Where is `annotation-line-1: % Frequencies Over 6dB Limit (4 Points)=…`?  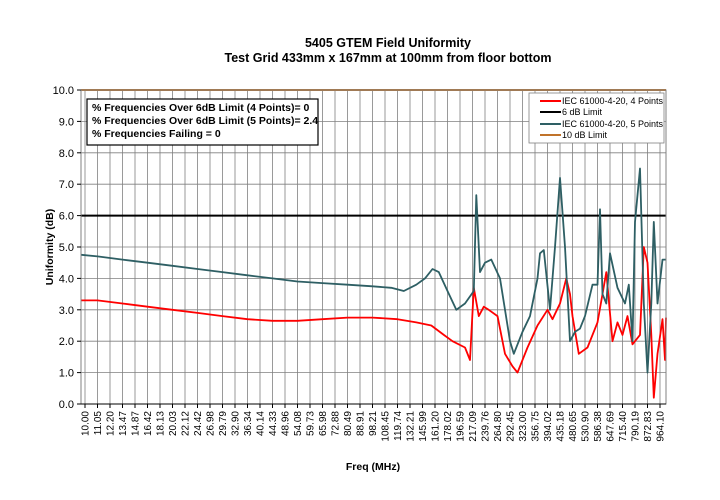
annotation-line-1: % Frequencies Over 6dB Limit (4 Points)=… is located at coordinates (201, 108).